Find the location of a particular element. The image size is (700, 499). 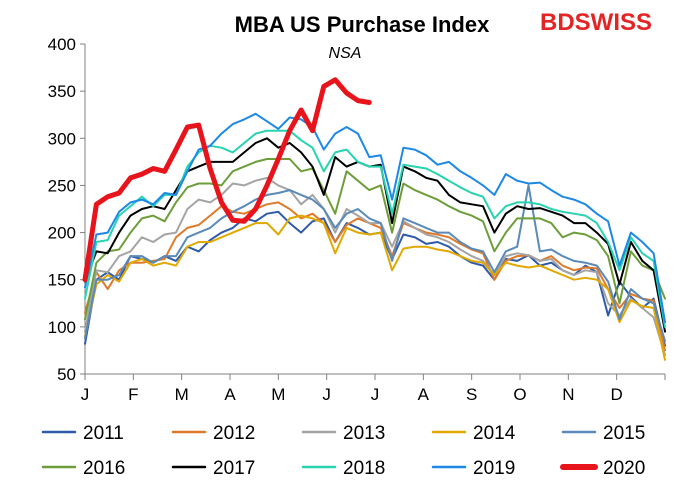

x-tick-label: F is located at coordinates (133, 394).